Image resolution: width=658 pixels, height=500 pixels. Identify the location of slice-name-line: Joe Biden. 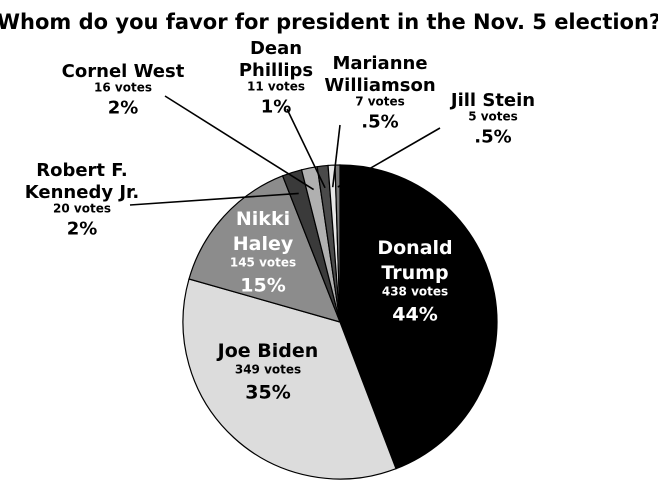
(267, 351).